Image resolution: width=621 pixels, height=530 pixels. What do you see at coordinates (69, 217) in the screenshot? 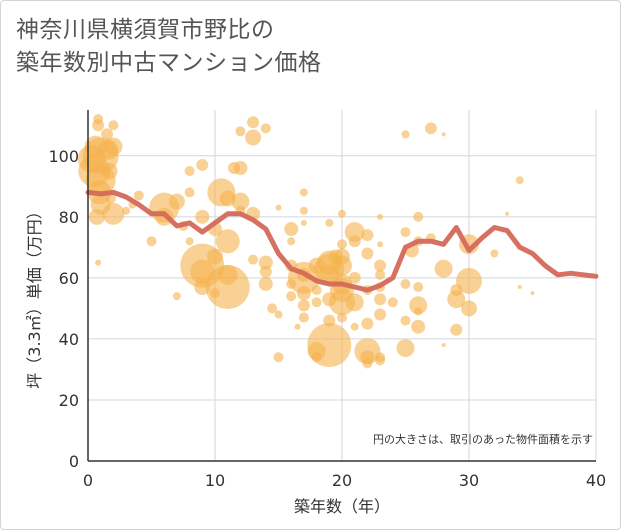
I see `y-tick-label: 80` at bounding box center [69, 217].